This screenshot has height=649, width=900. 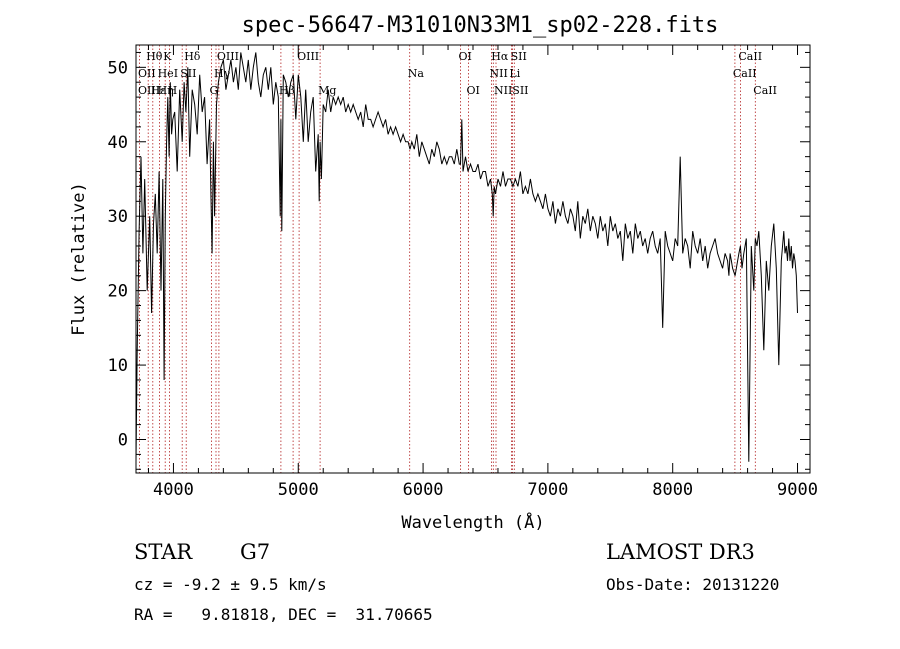 I want to click on line-marker-label: Li, so click(x=514, y=73).